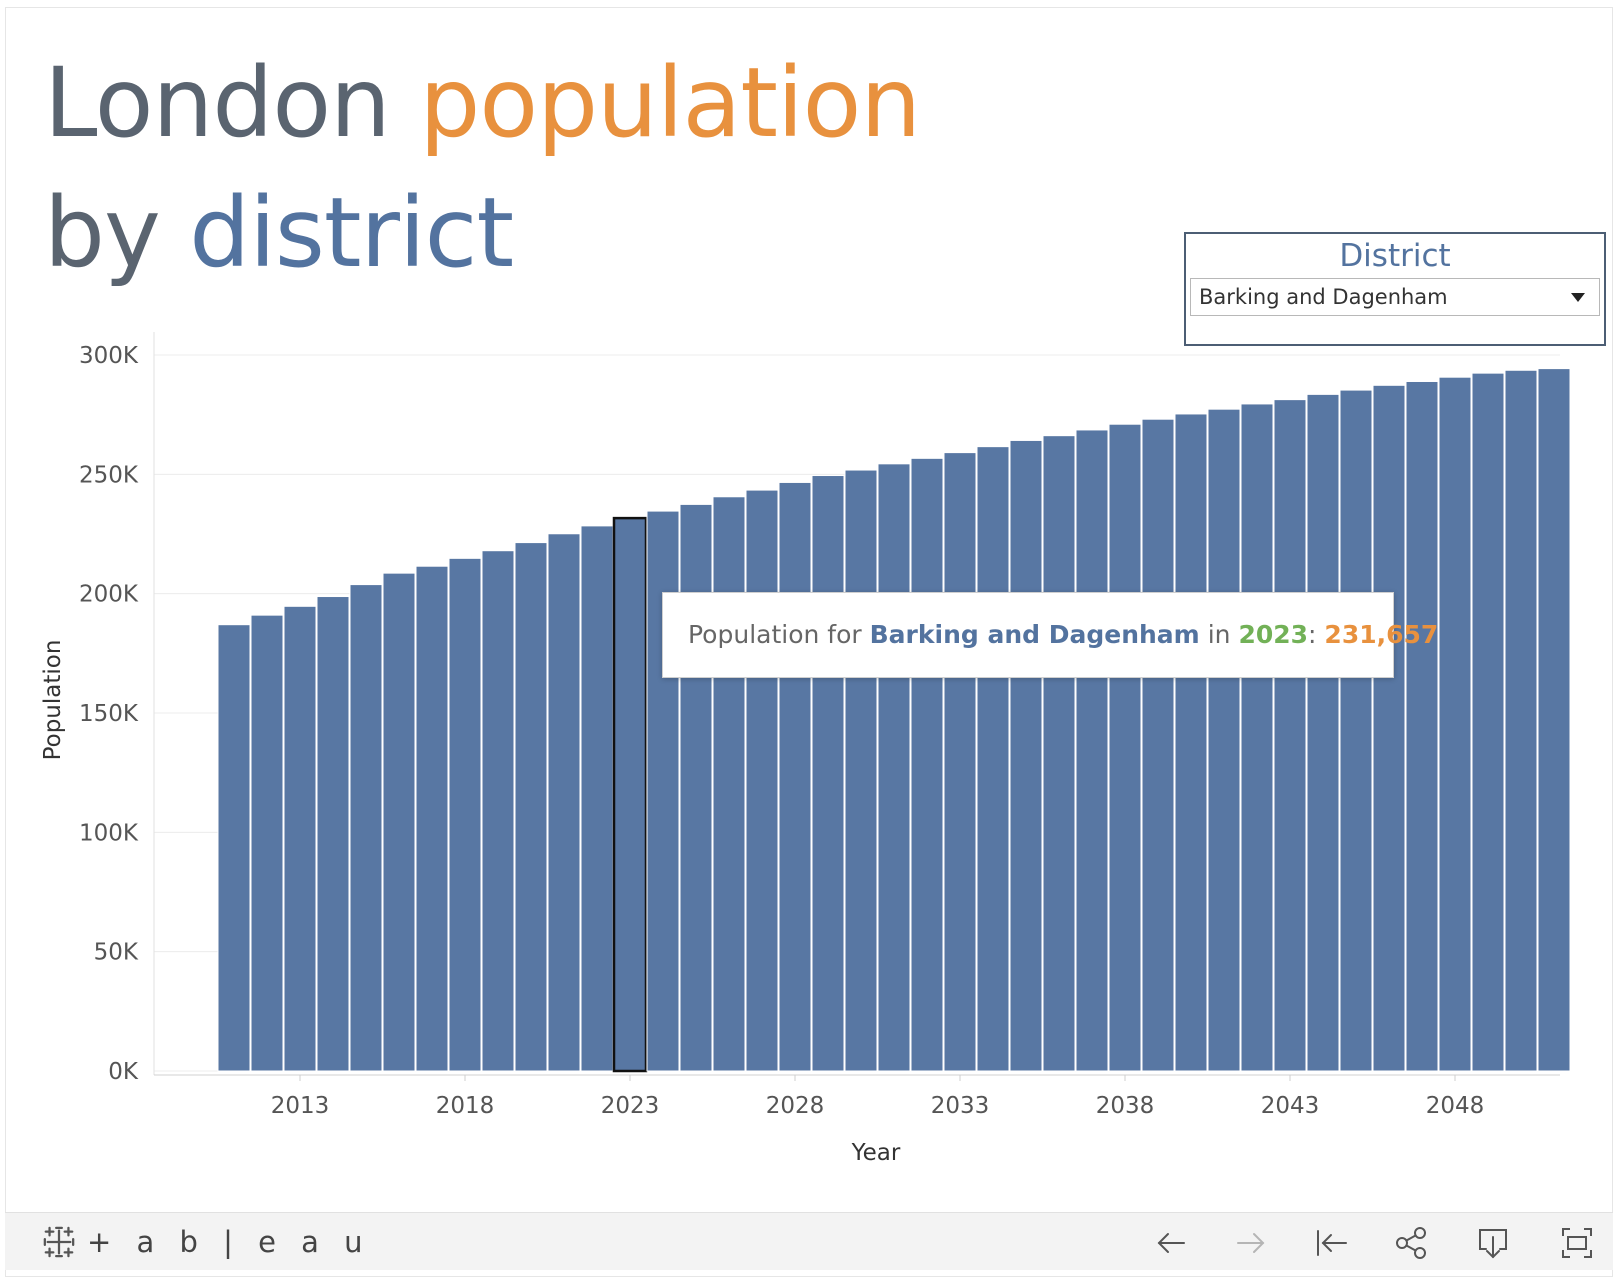 The image size is (1620, 1277). I want to click on share-icon, so click(1411, 1243).